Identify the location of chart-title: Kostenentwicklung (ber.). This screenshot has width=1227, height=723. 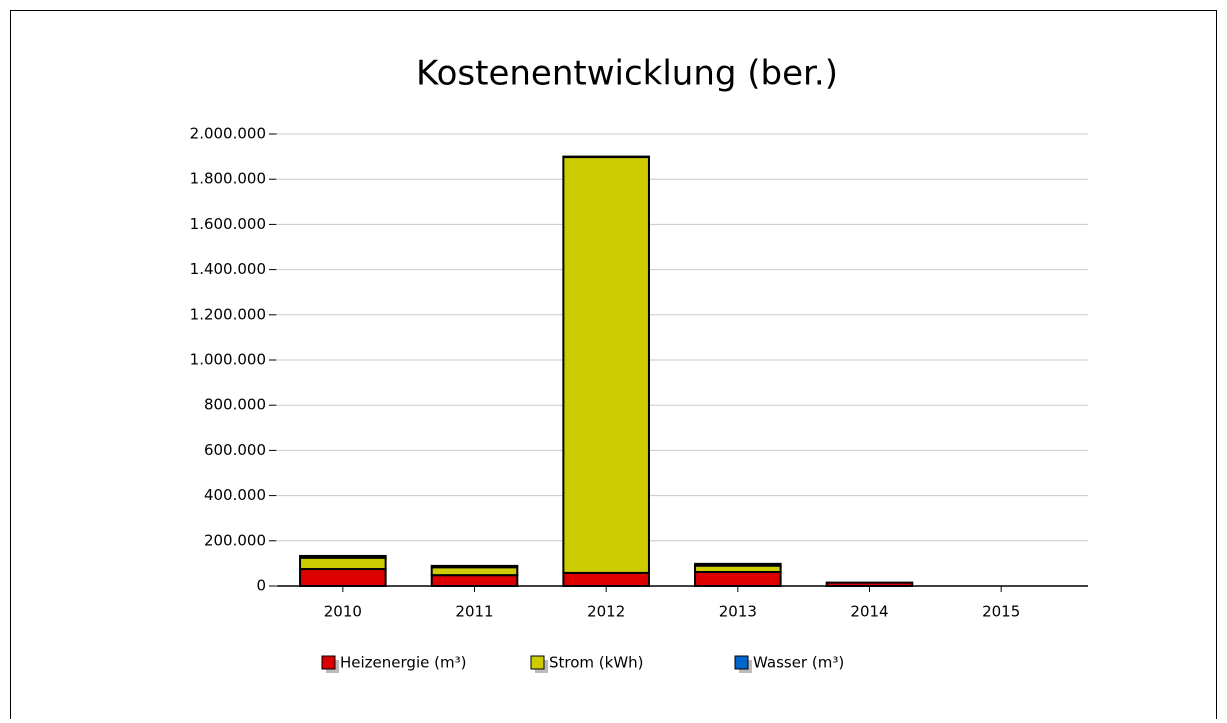
(627, 74).